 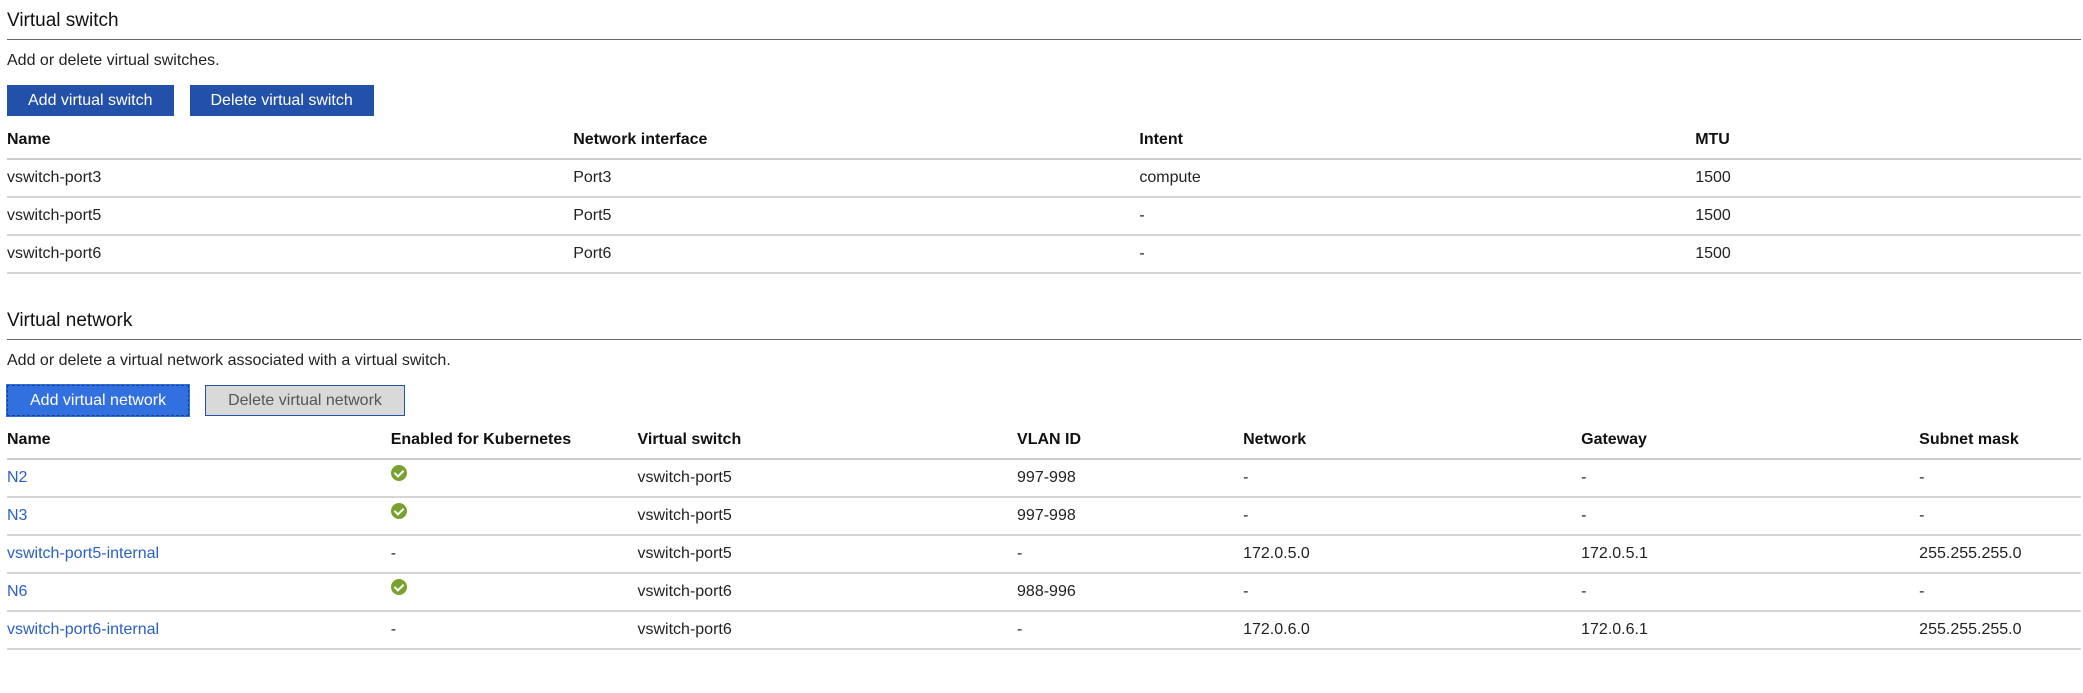 I want to click on column-header-subnet-mask: Subnet mask, so click(x=2000, y=441).